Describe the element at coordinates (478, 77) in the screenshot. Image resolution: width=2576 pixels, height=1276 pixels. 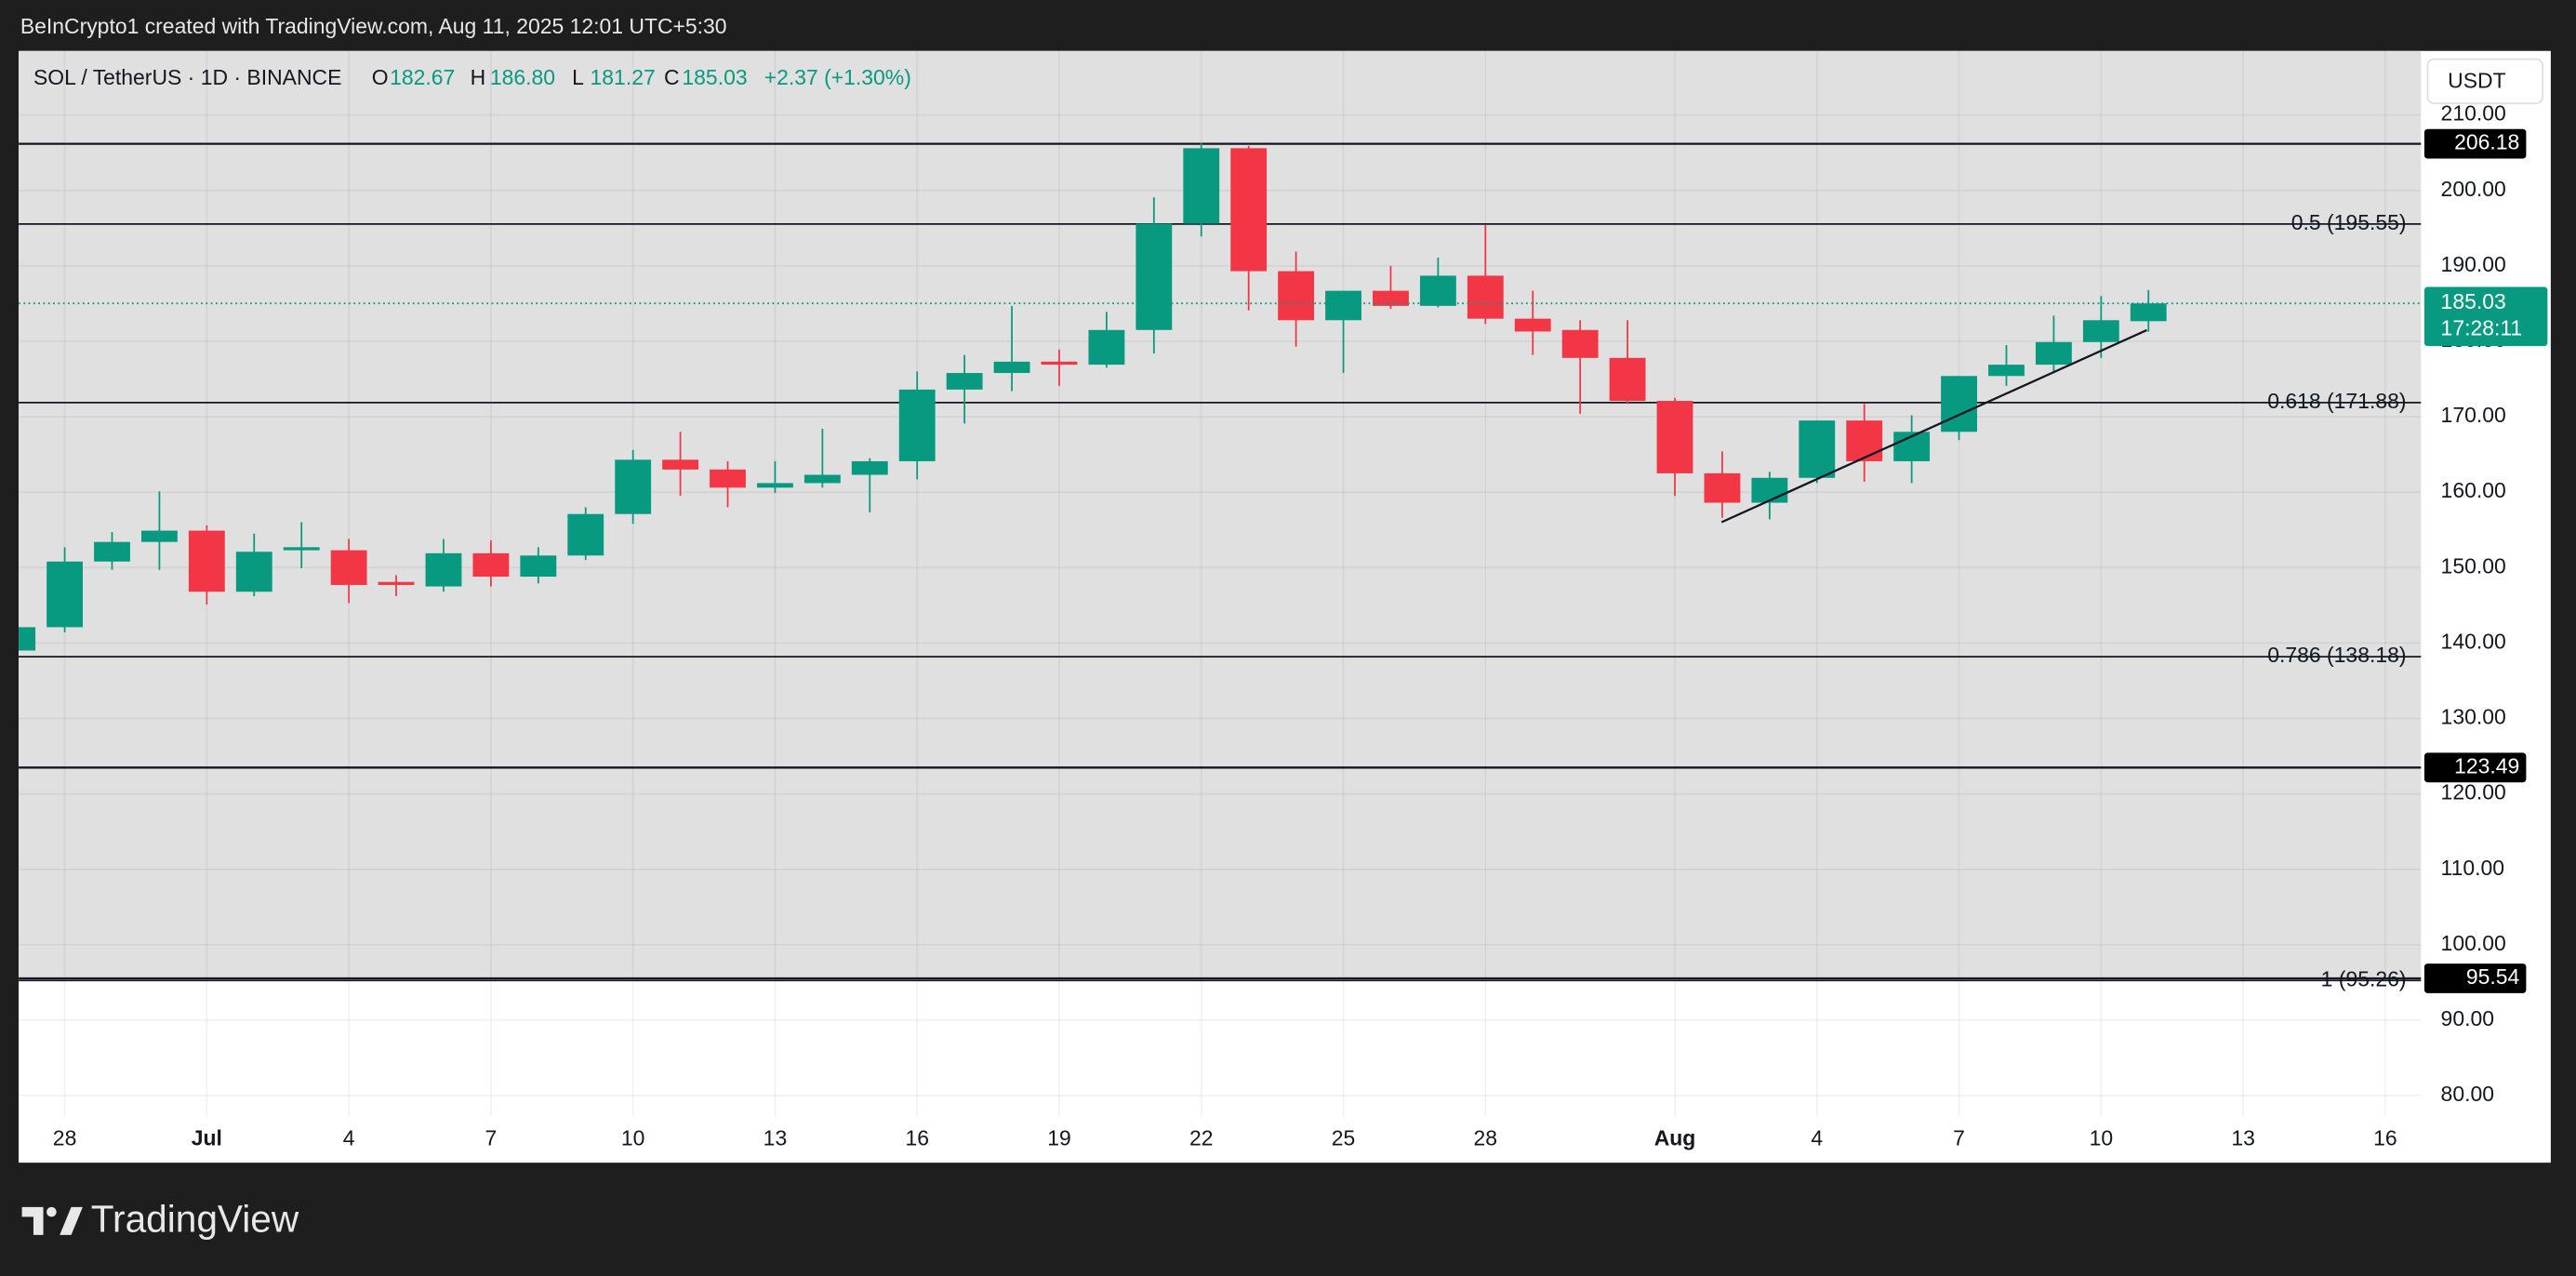
I see `ohlc-key: H` at that location.